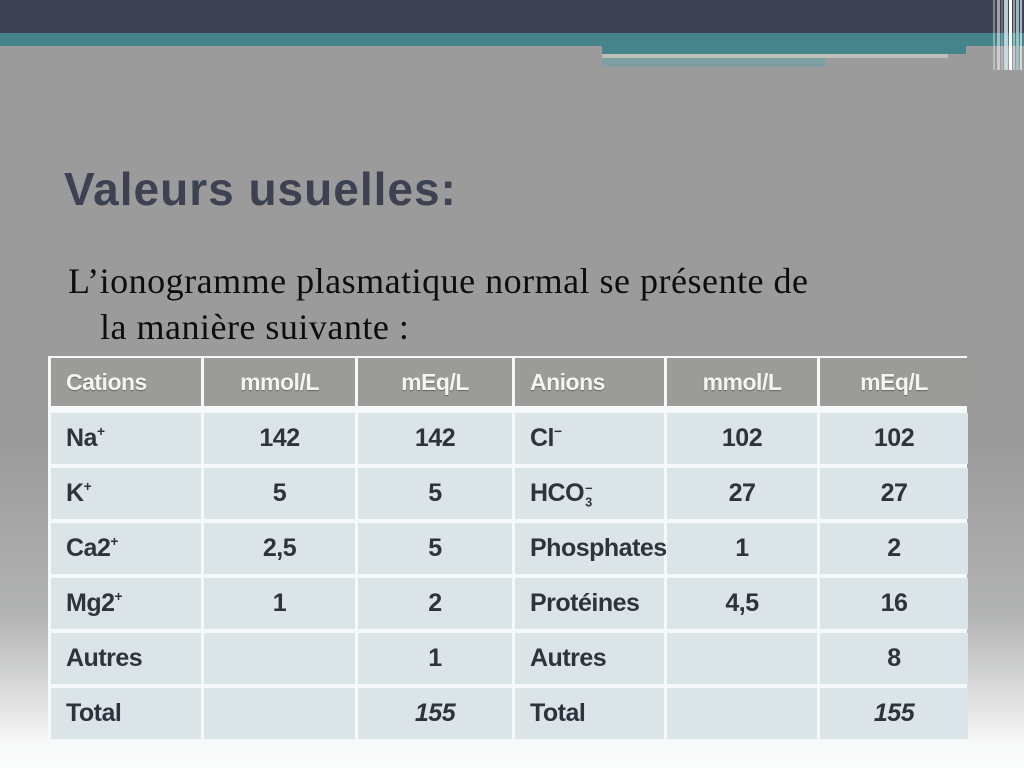  Describe the element at coordinates (126, 548) in the screenshot. I see `label-cell-r2-c0: Ca2 +` at that location.